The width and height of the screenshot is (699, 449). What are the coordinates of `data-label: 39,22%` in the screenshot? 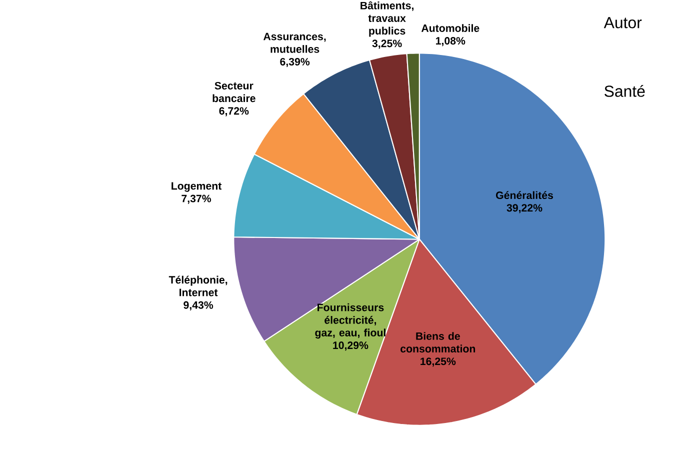 It's located at (524, 209).